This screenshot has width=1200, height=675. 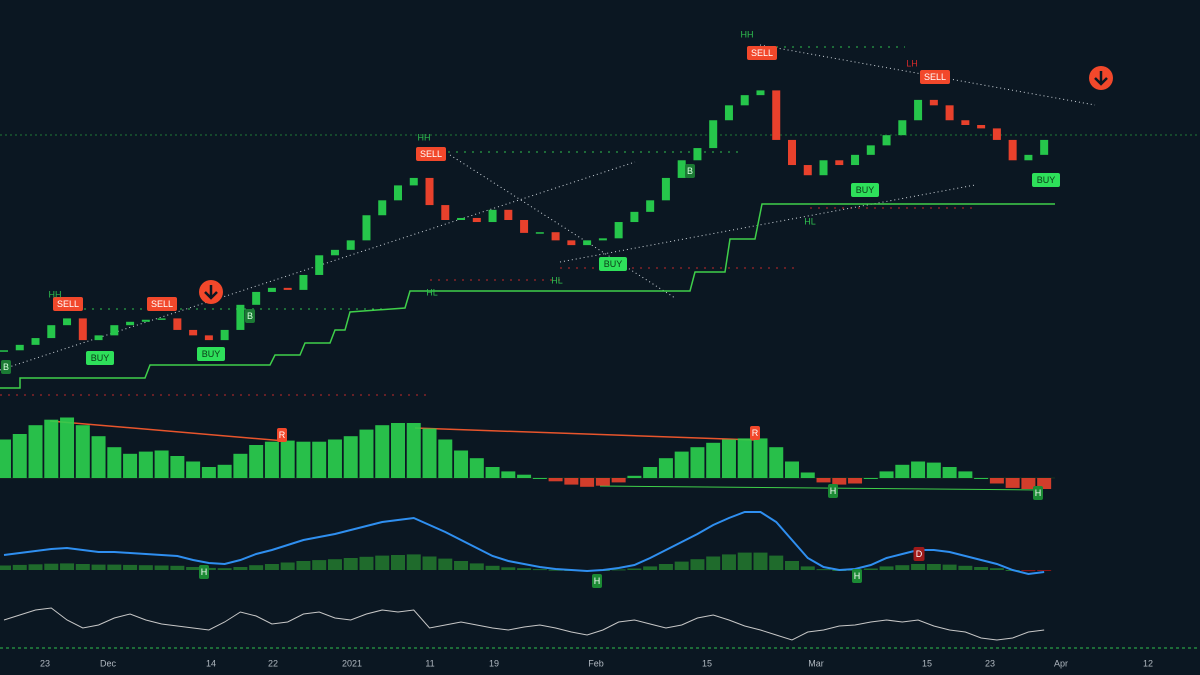 I want to click on signal-text: R, so click(x=755, y=433).